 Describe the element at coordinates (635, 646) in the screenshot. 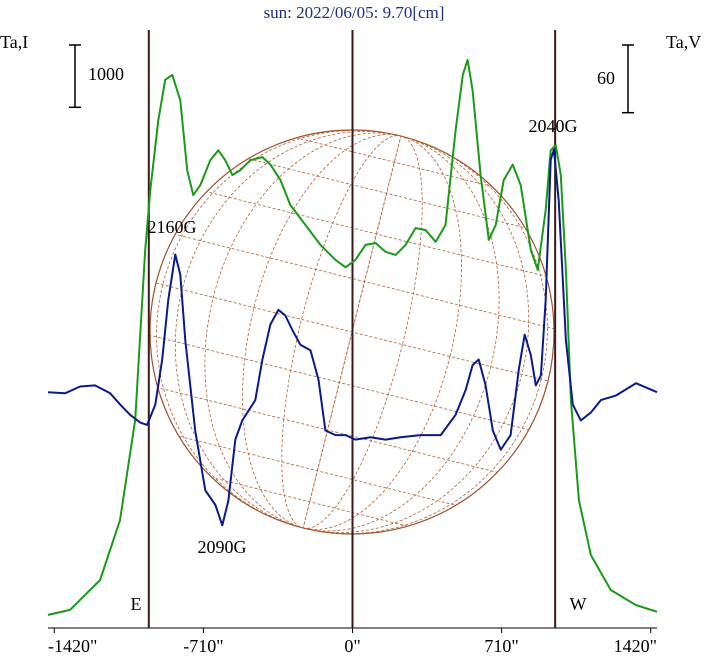

I see `x-tick-label: 1420"` at that location.